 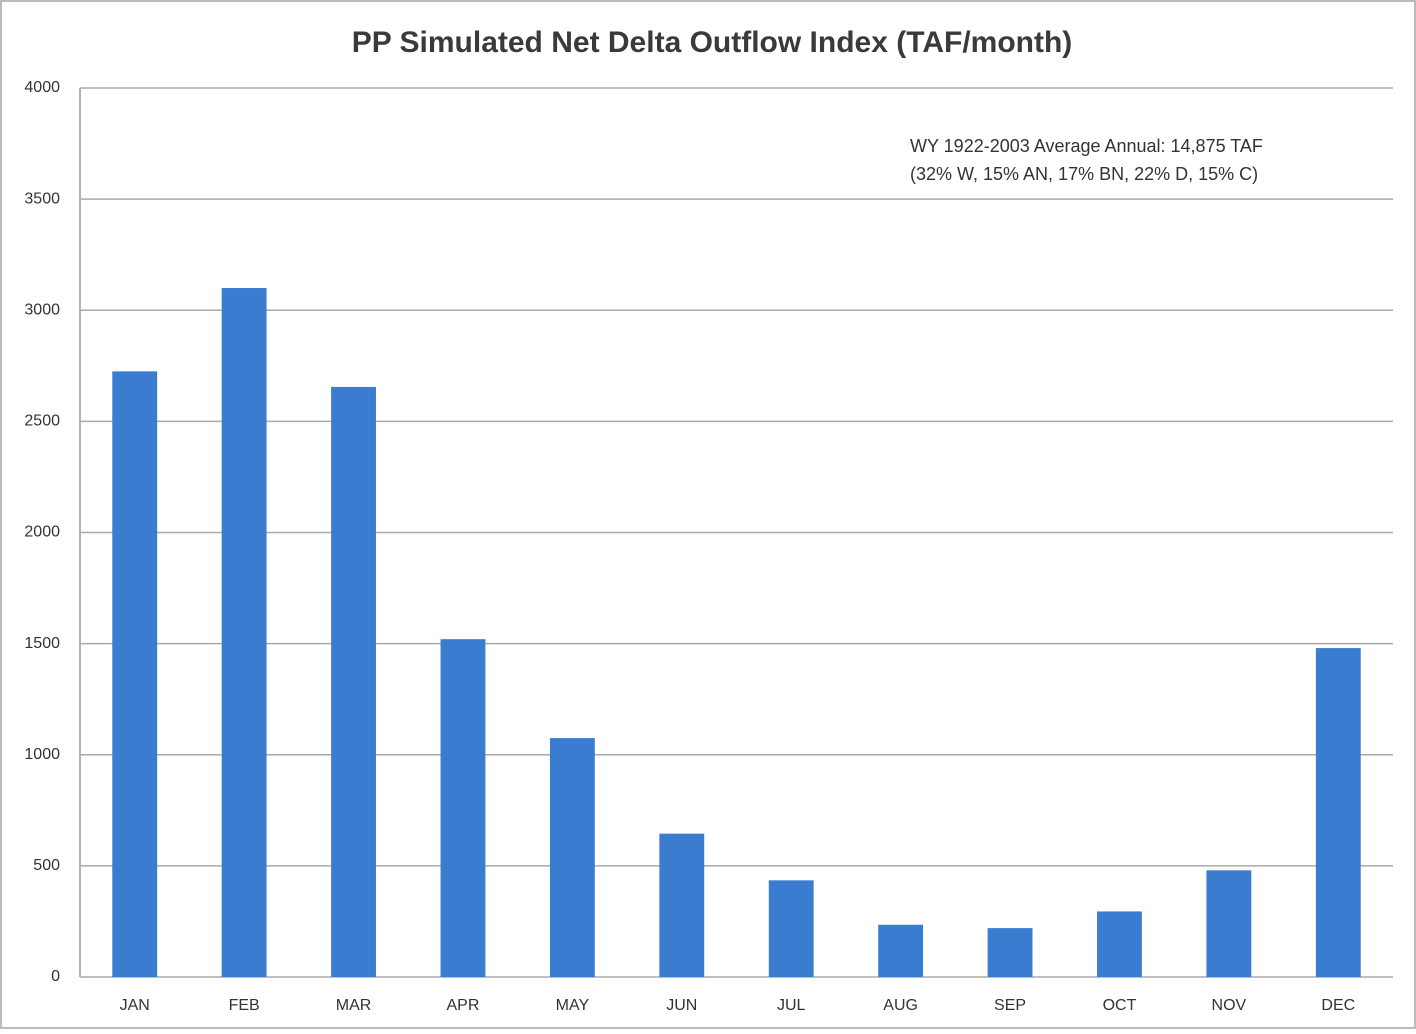 I want to click on y-tick-label: 2000, so click(x=42, y=532).